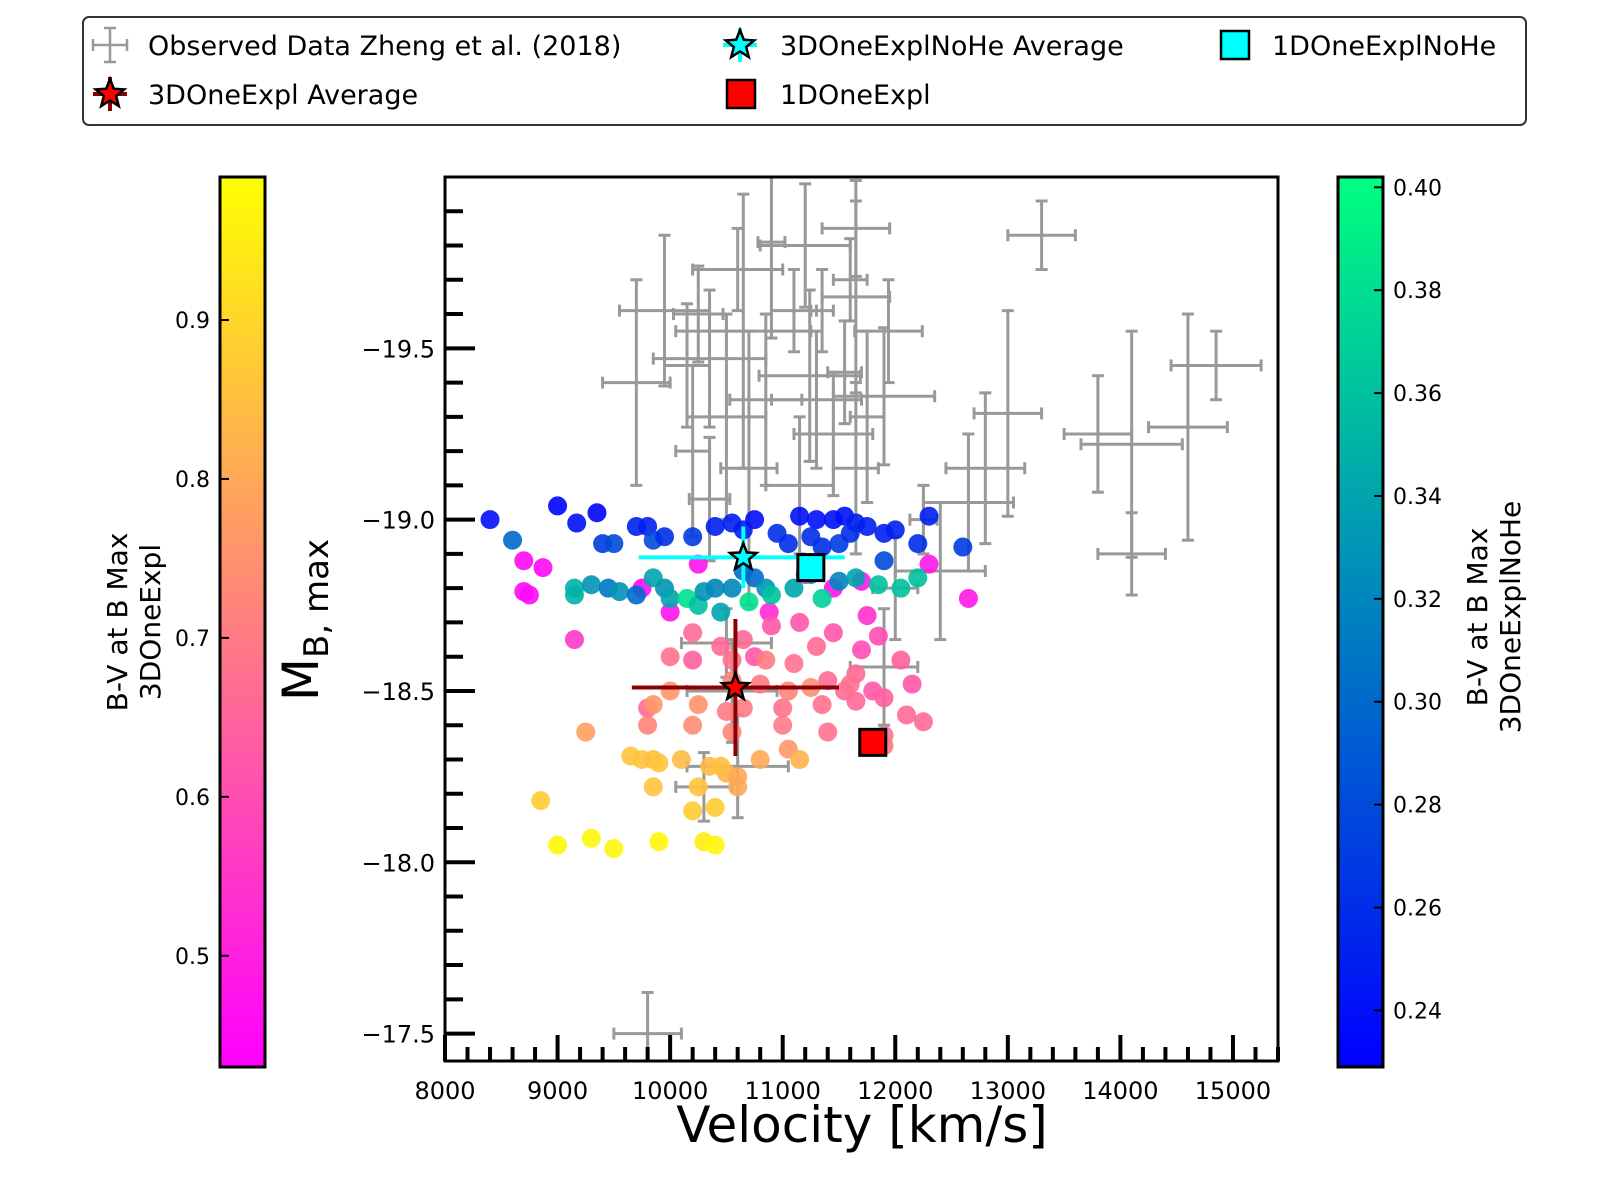  What do you see at coordinates (110, 93) in the screenshot?
I see `star-errorbar-icon` at bounding box center [110, 93].